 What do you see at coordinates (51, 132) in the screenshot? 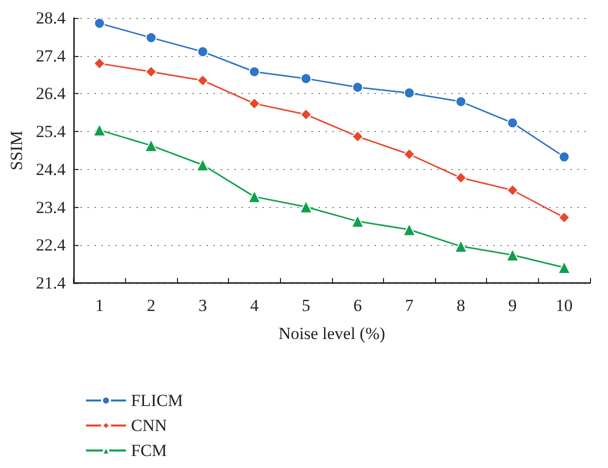
I see `y-tick-label: 25.4` at bounding box center [51, 132].